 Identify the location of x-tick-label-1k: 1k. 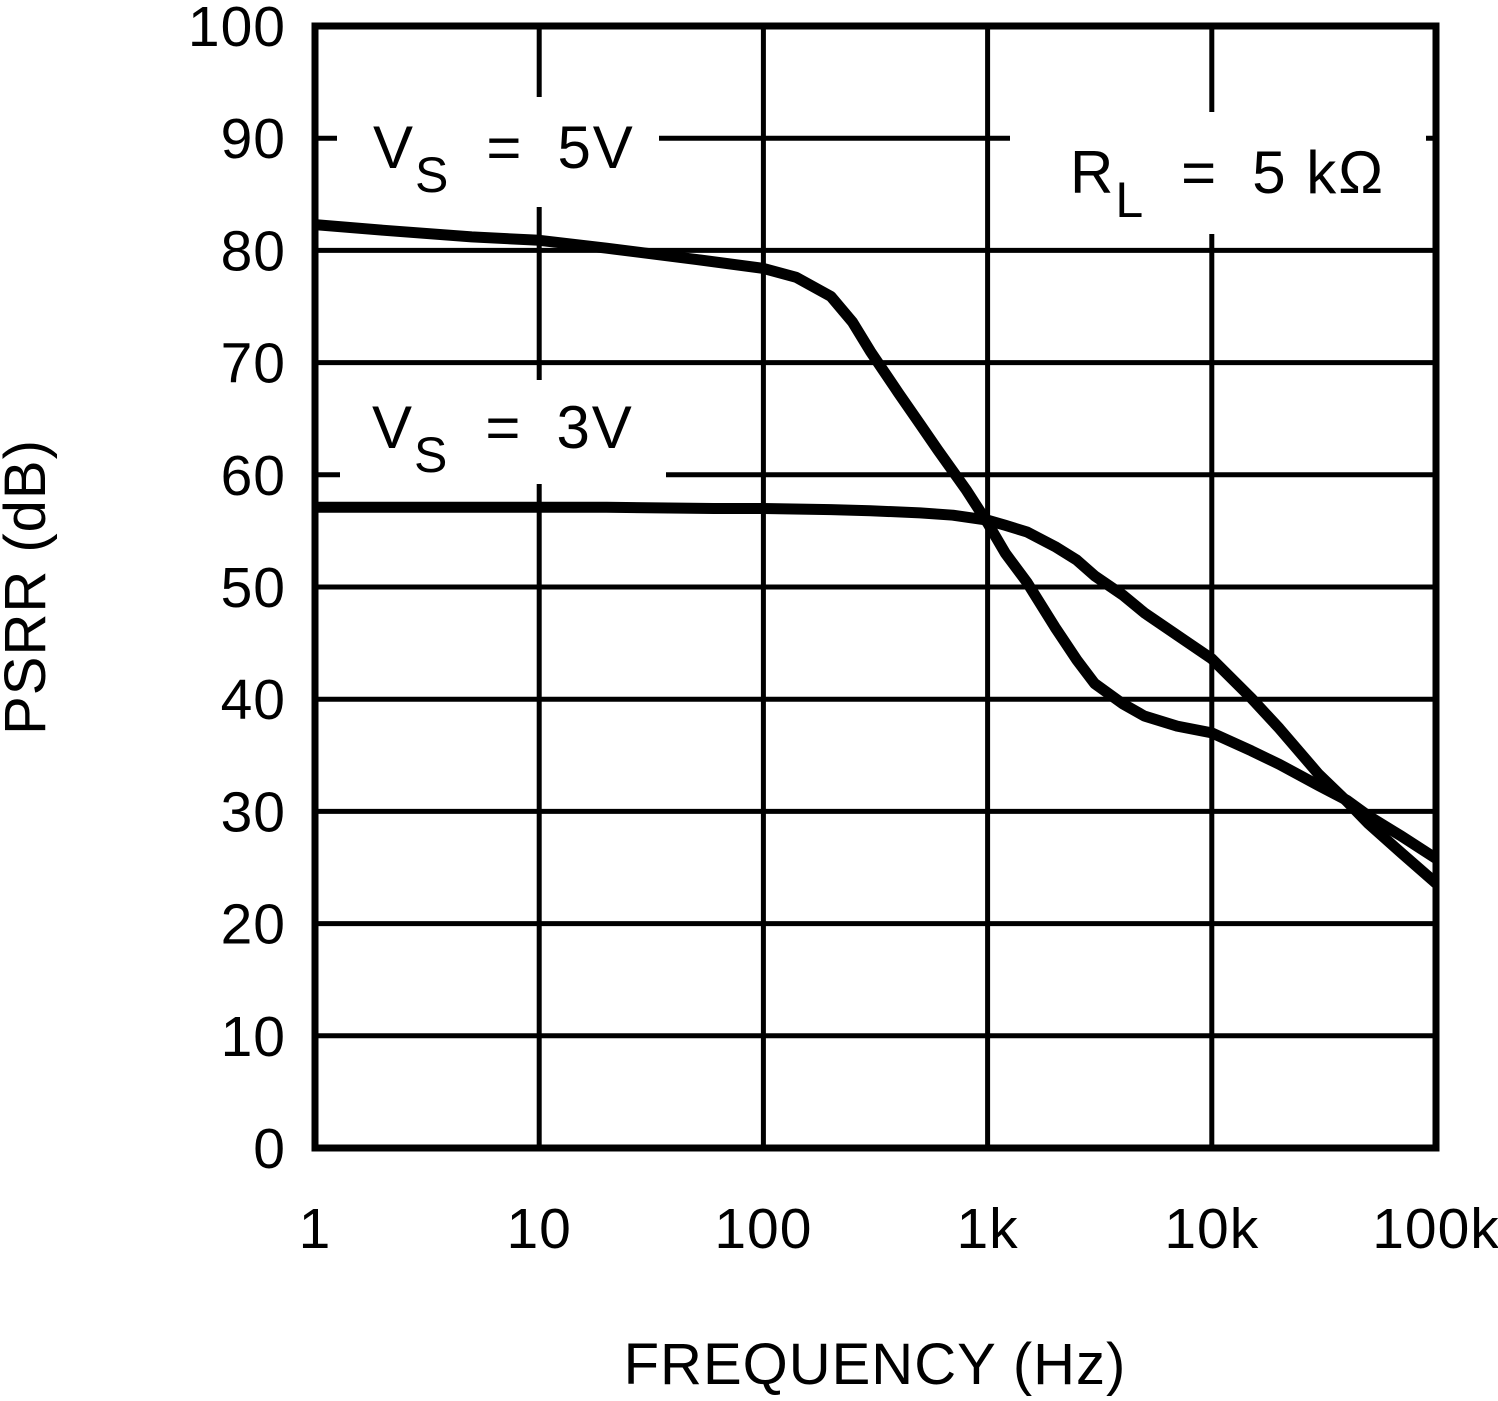
(987, 1229).